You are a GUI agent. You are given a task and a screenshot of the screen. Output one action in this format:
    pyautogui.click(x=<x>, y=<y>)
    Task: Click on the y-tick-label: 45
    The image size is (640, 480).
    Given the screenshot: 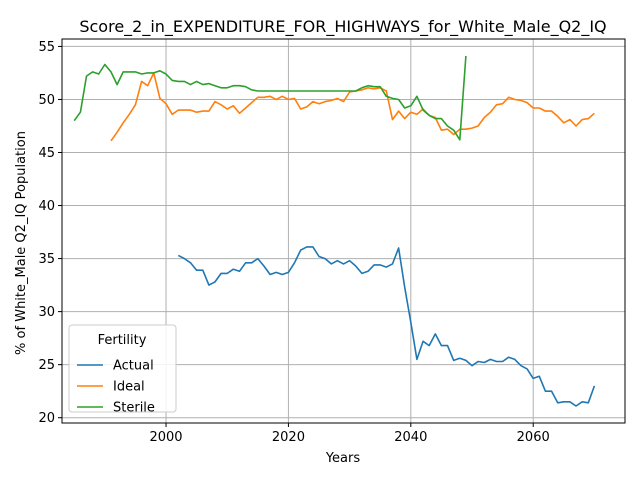 What is the action you would take?
    pyautogui.click(x=46, y=153)
    